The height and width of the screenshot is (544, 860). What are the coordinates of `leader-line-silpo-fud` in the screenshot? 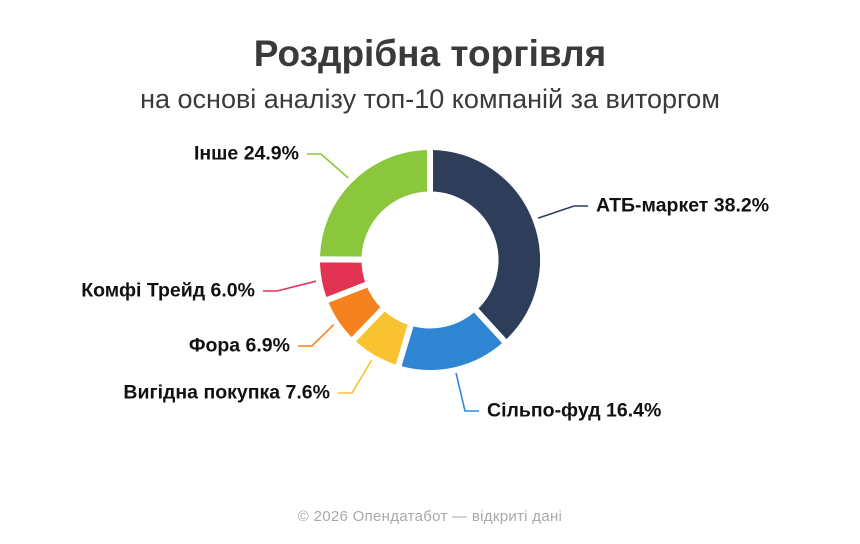 It's located at (466, 391).